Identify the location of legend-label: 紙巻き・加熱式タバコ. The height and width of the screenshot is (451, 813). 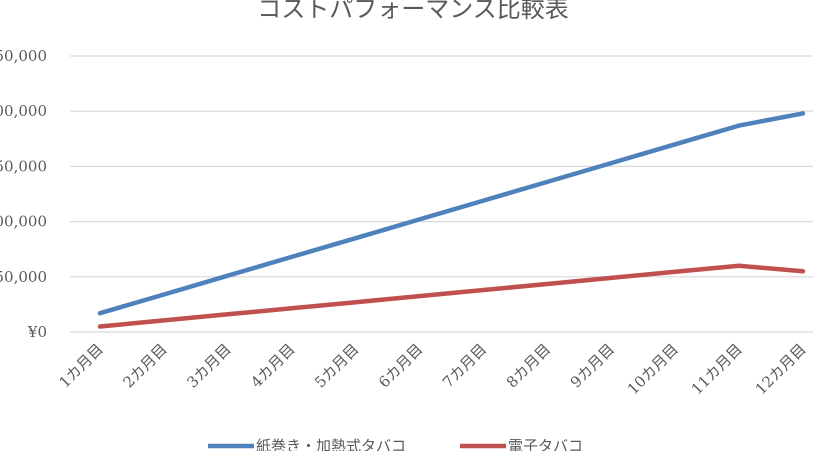
(331, 444).